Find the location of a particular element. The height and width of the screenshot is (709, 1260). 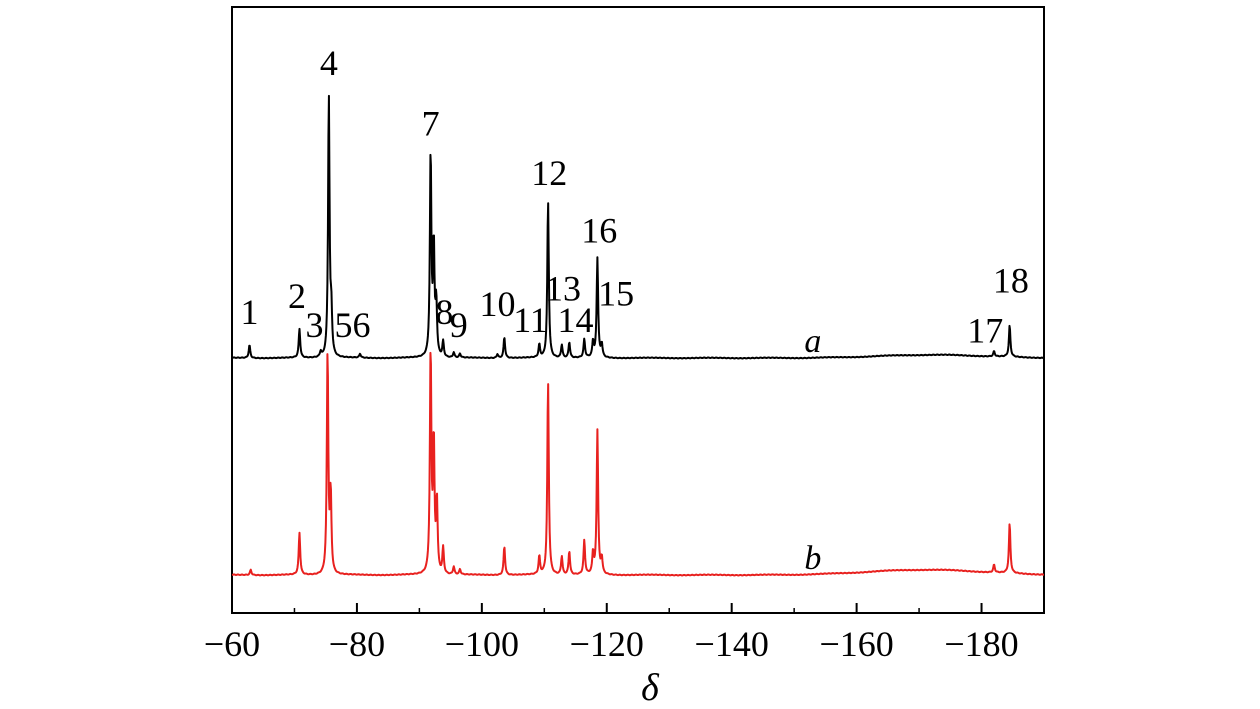

x-axis: −60 −80 −100 −120 −140 −160 −180 is located at coordinates (611, 633).